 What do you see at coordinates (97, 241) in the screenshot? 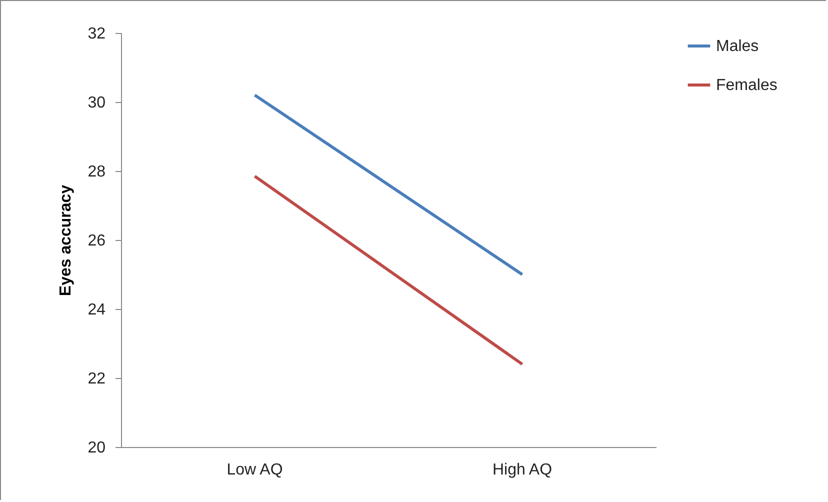
I see `y-tick-label: 26` at bounding box center [97, 241].